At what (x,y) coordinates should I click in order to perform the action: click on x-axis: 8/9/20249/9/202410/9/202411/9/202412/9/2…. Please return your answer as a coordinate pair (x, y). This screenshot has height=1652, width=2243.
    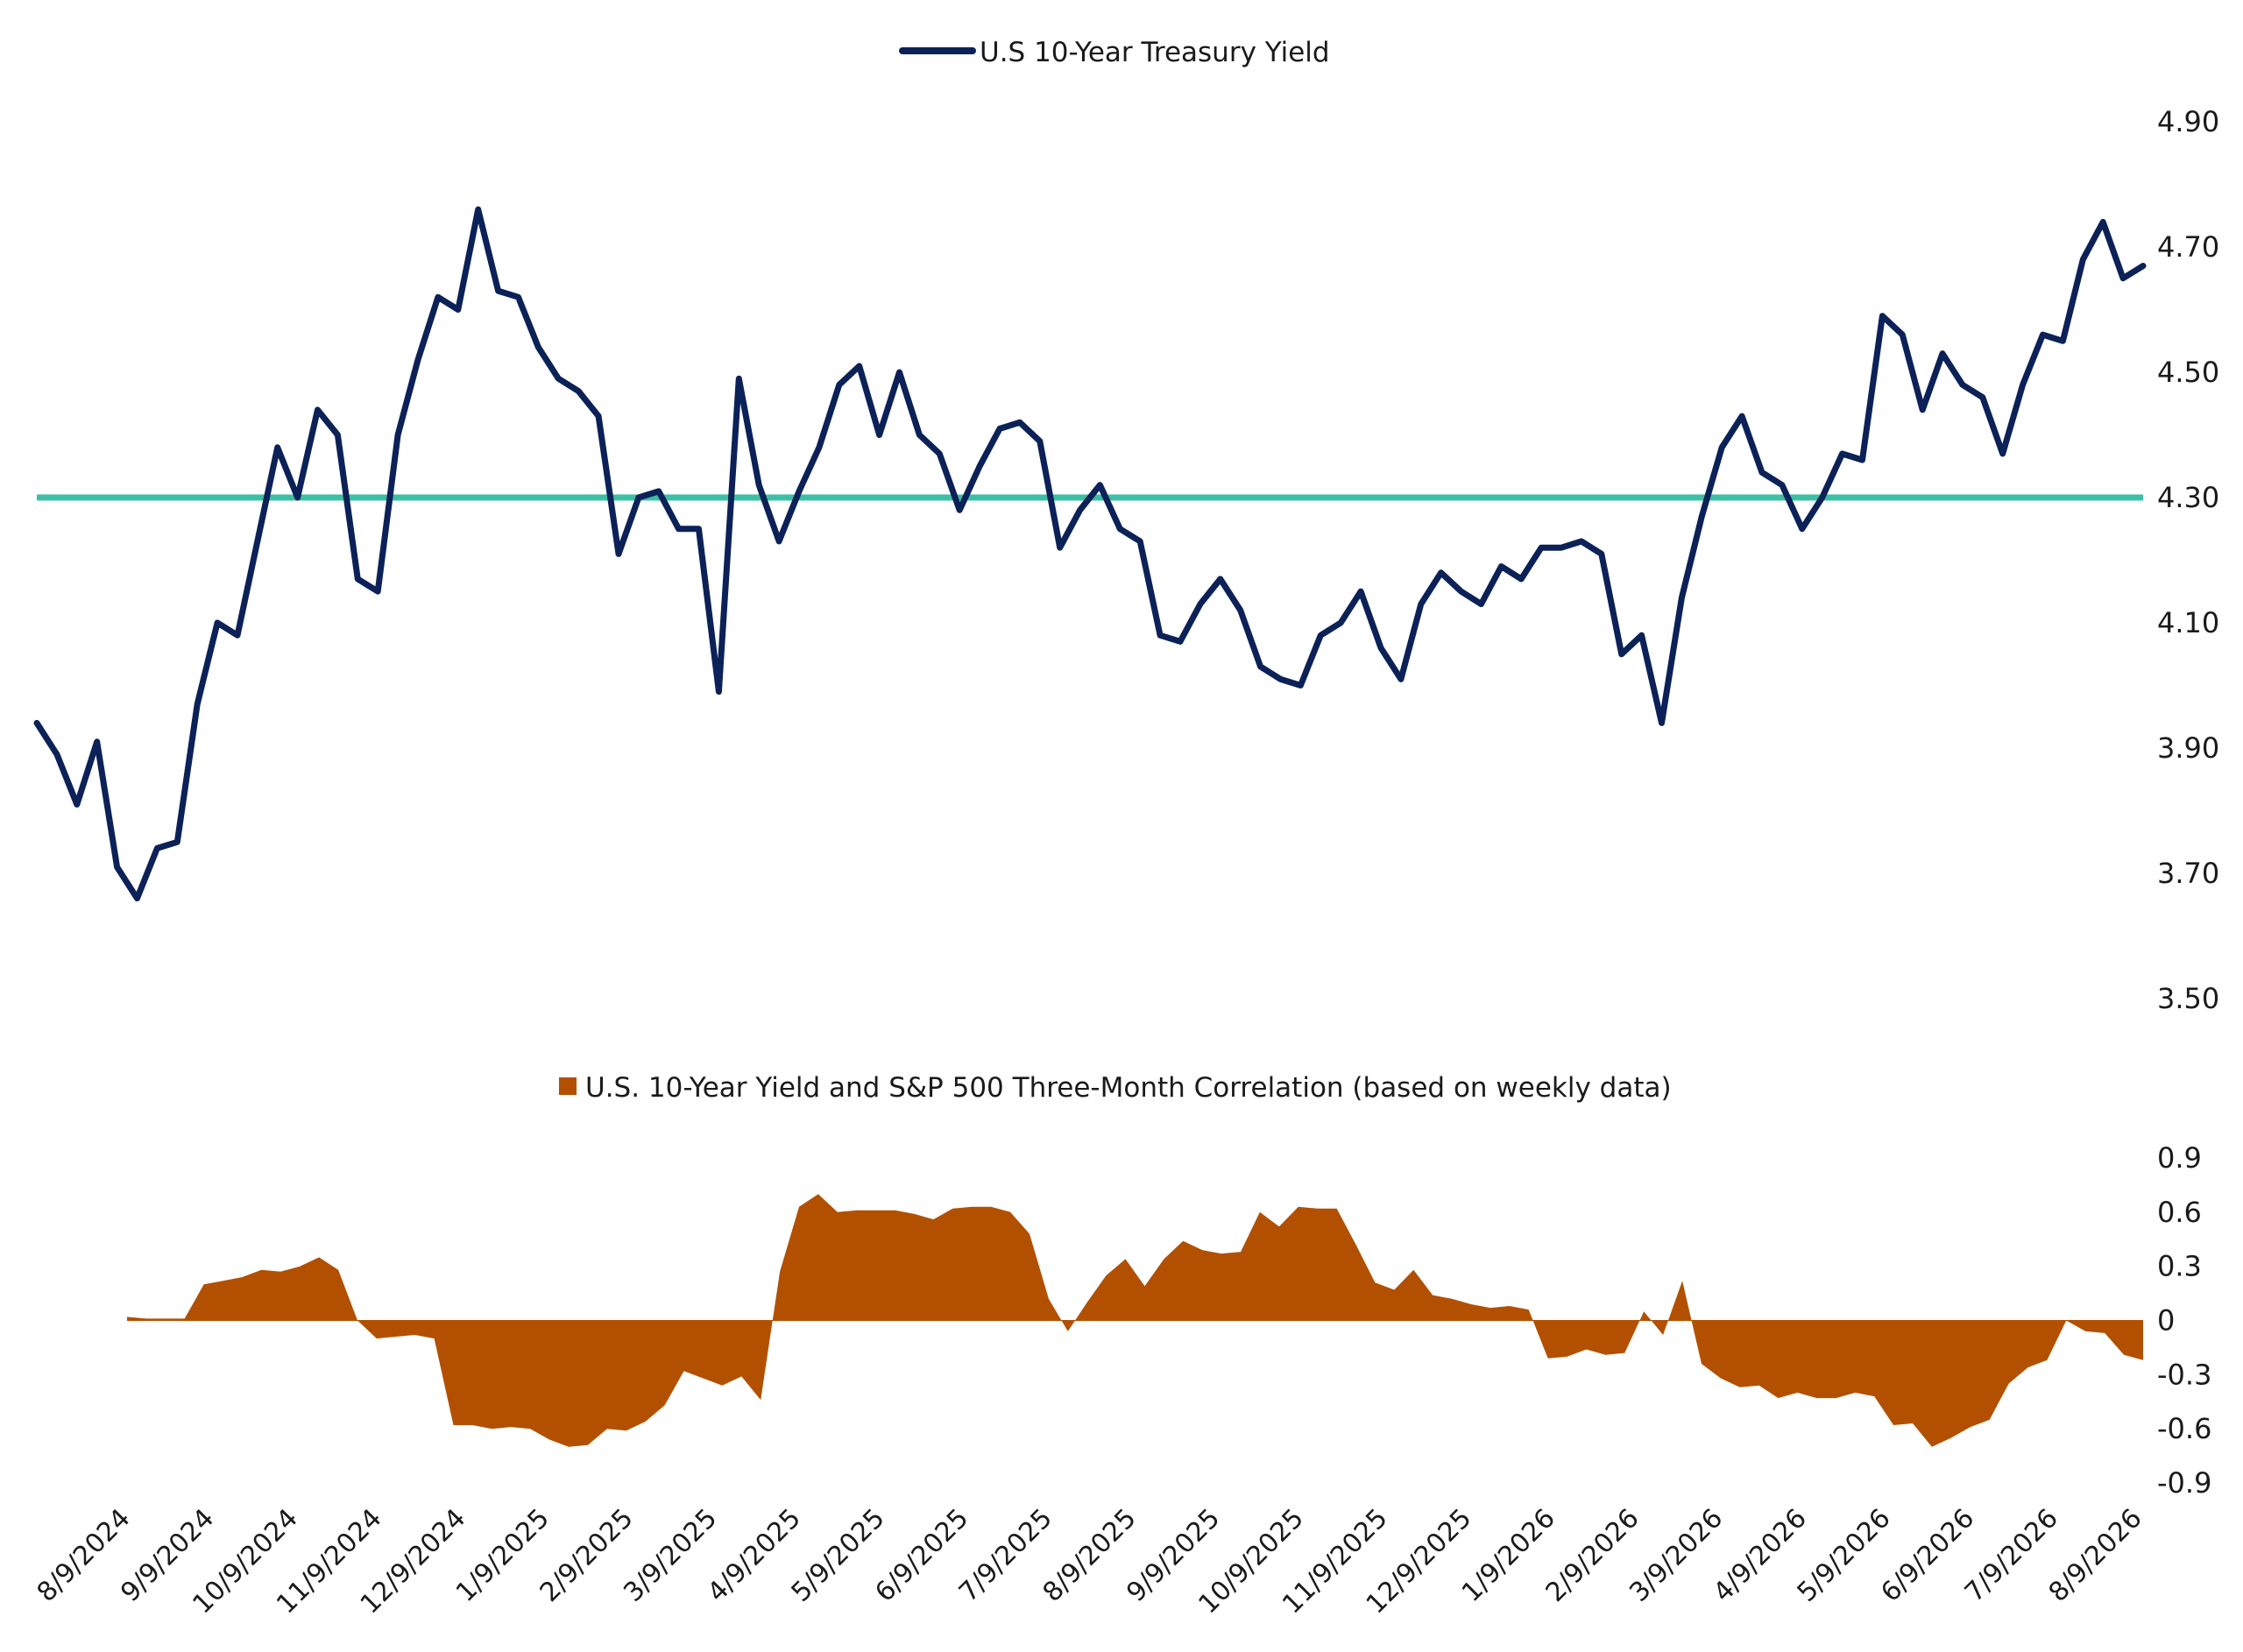
    Looking at the image, I should click on (1090, 1561).